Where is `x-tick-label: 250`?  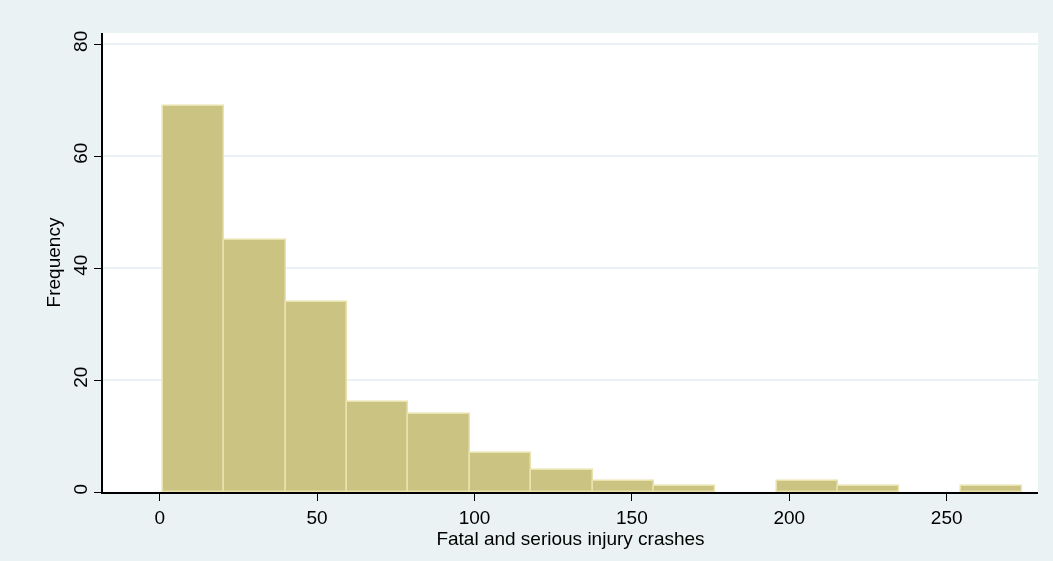
x-tick-label: 250 is located at coordinates (946, 517).